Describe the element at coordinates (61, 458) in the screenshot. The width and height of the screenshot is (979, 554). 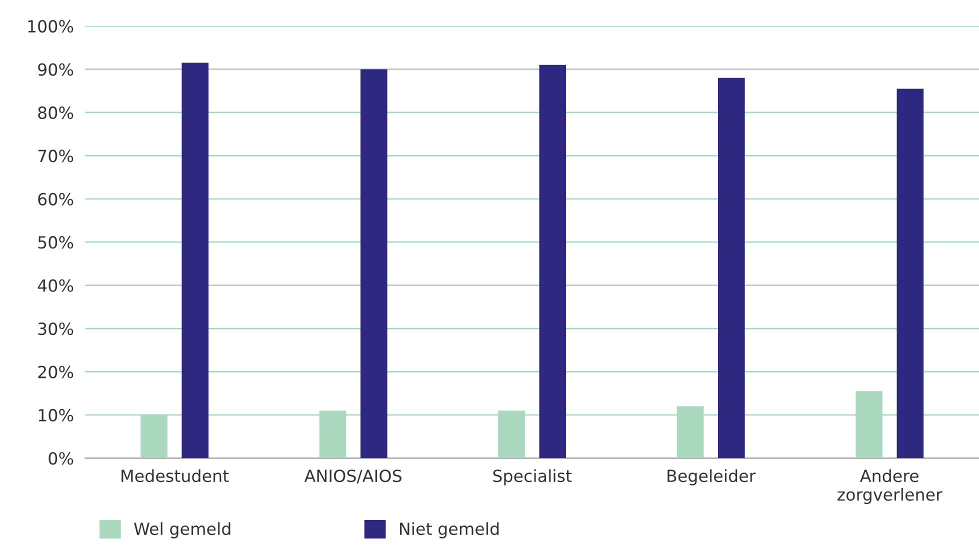
I see `y-tick-label: 0%` at that location.